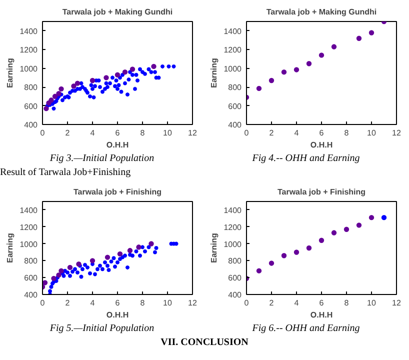 This screenshot has width=409, height=360. What do you see at coordinates (65, 173) in the screenshot?
I see `text: Result of Tarwala Job+Finishing` at bounding box center [65, 173].